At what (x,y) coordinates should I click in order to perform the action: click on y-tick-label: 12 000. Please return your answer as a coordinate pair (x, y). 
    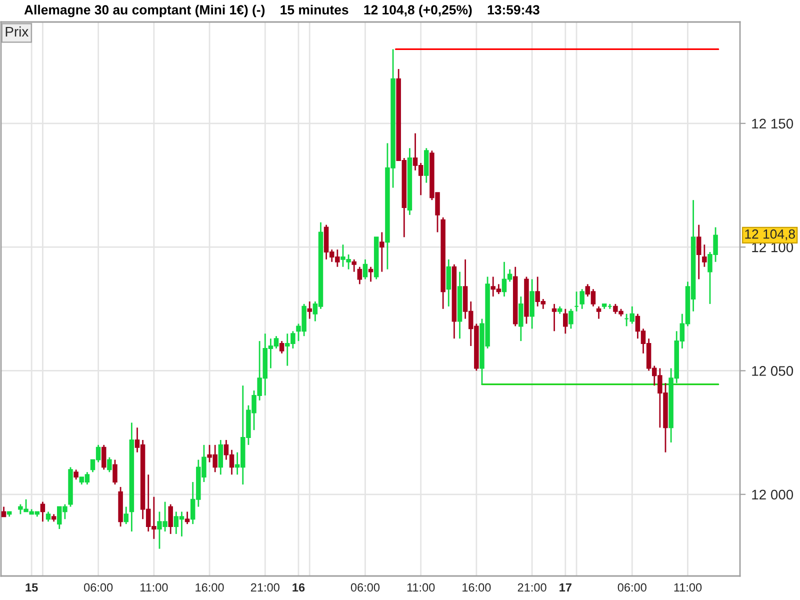
    Looking at the image, I should click on (773, 495).